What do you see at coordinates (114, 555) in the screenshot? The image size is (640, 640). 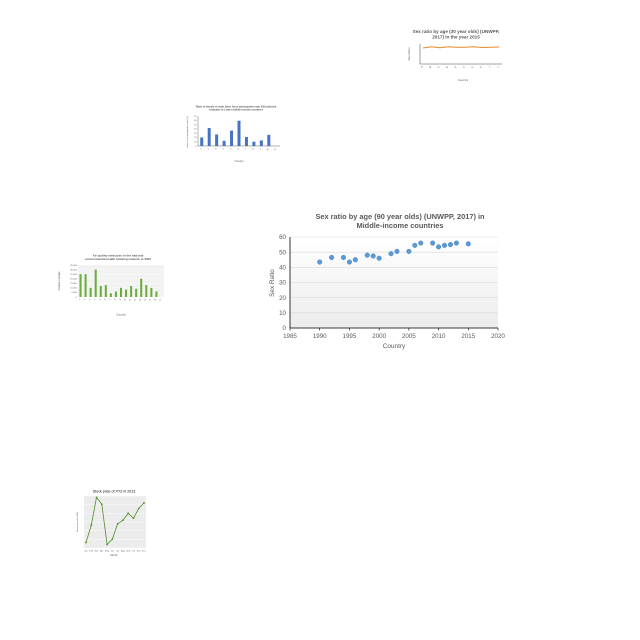 I see `x-axis-label: Month` at bounding box center [114, 555].